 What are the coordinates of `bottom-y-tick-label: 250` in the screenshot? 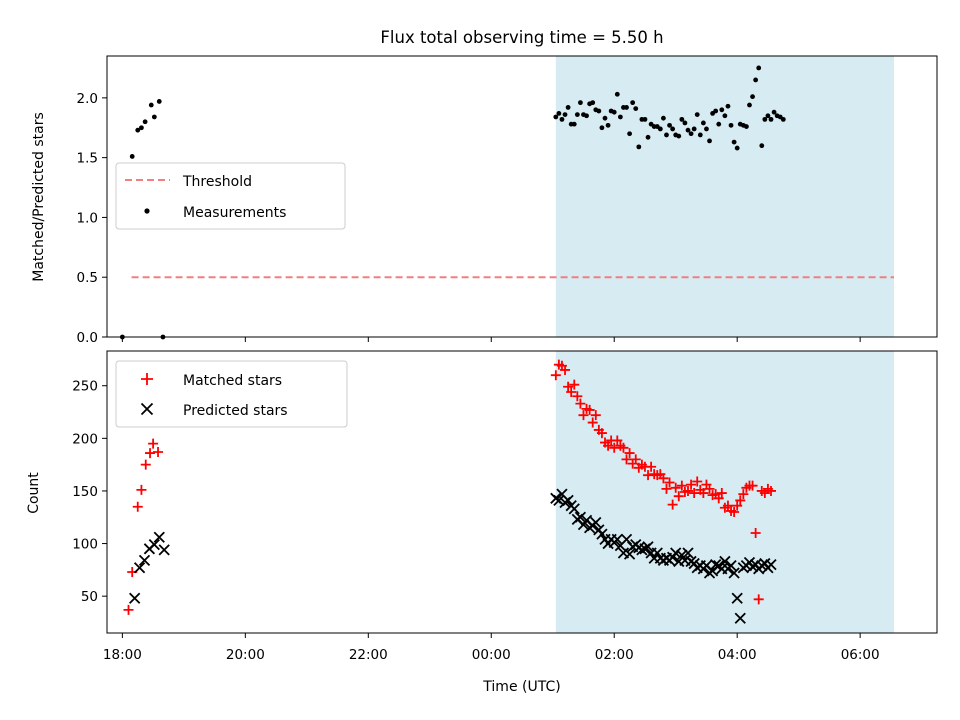 It's located at (85, 387).